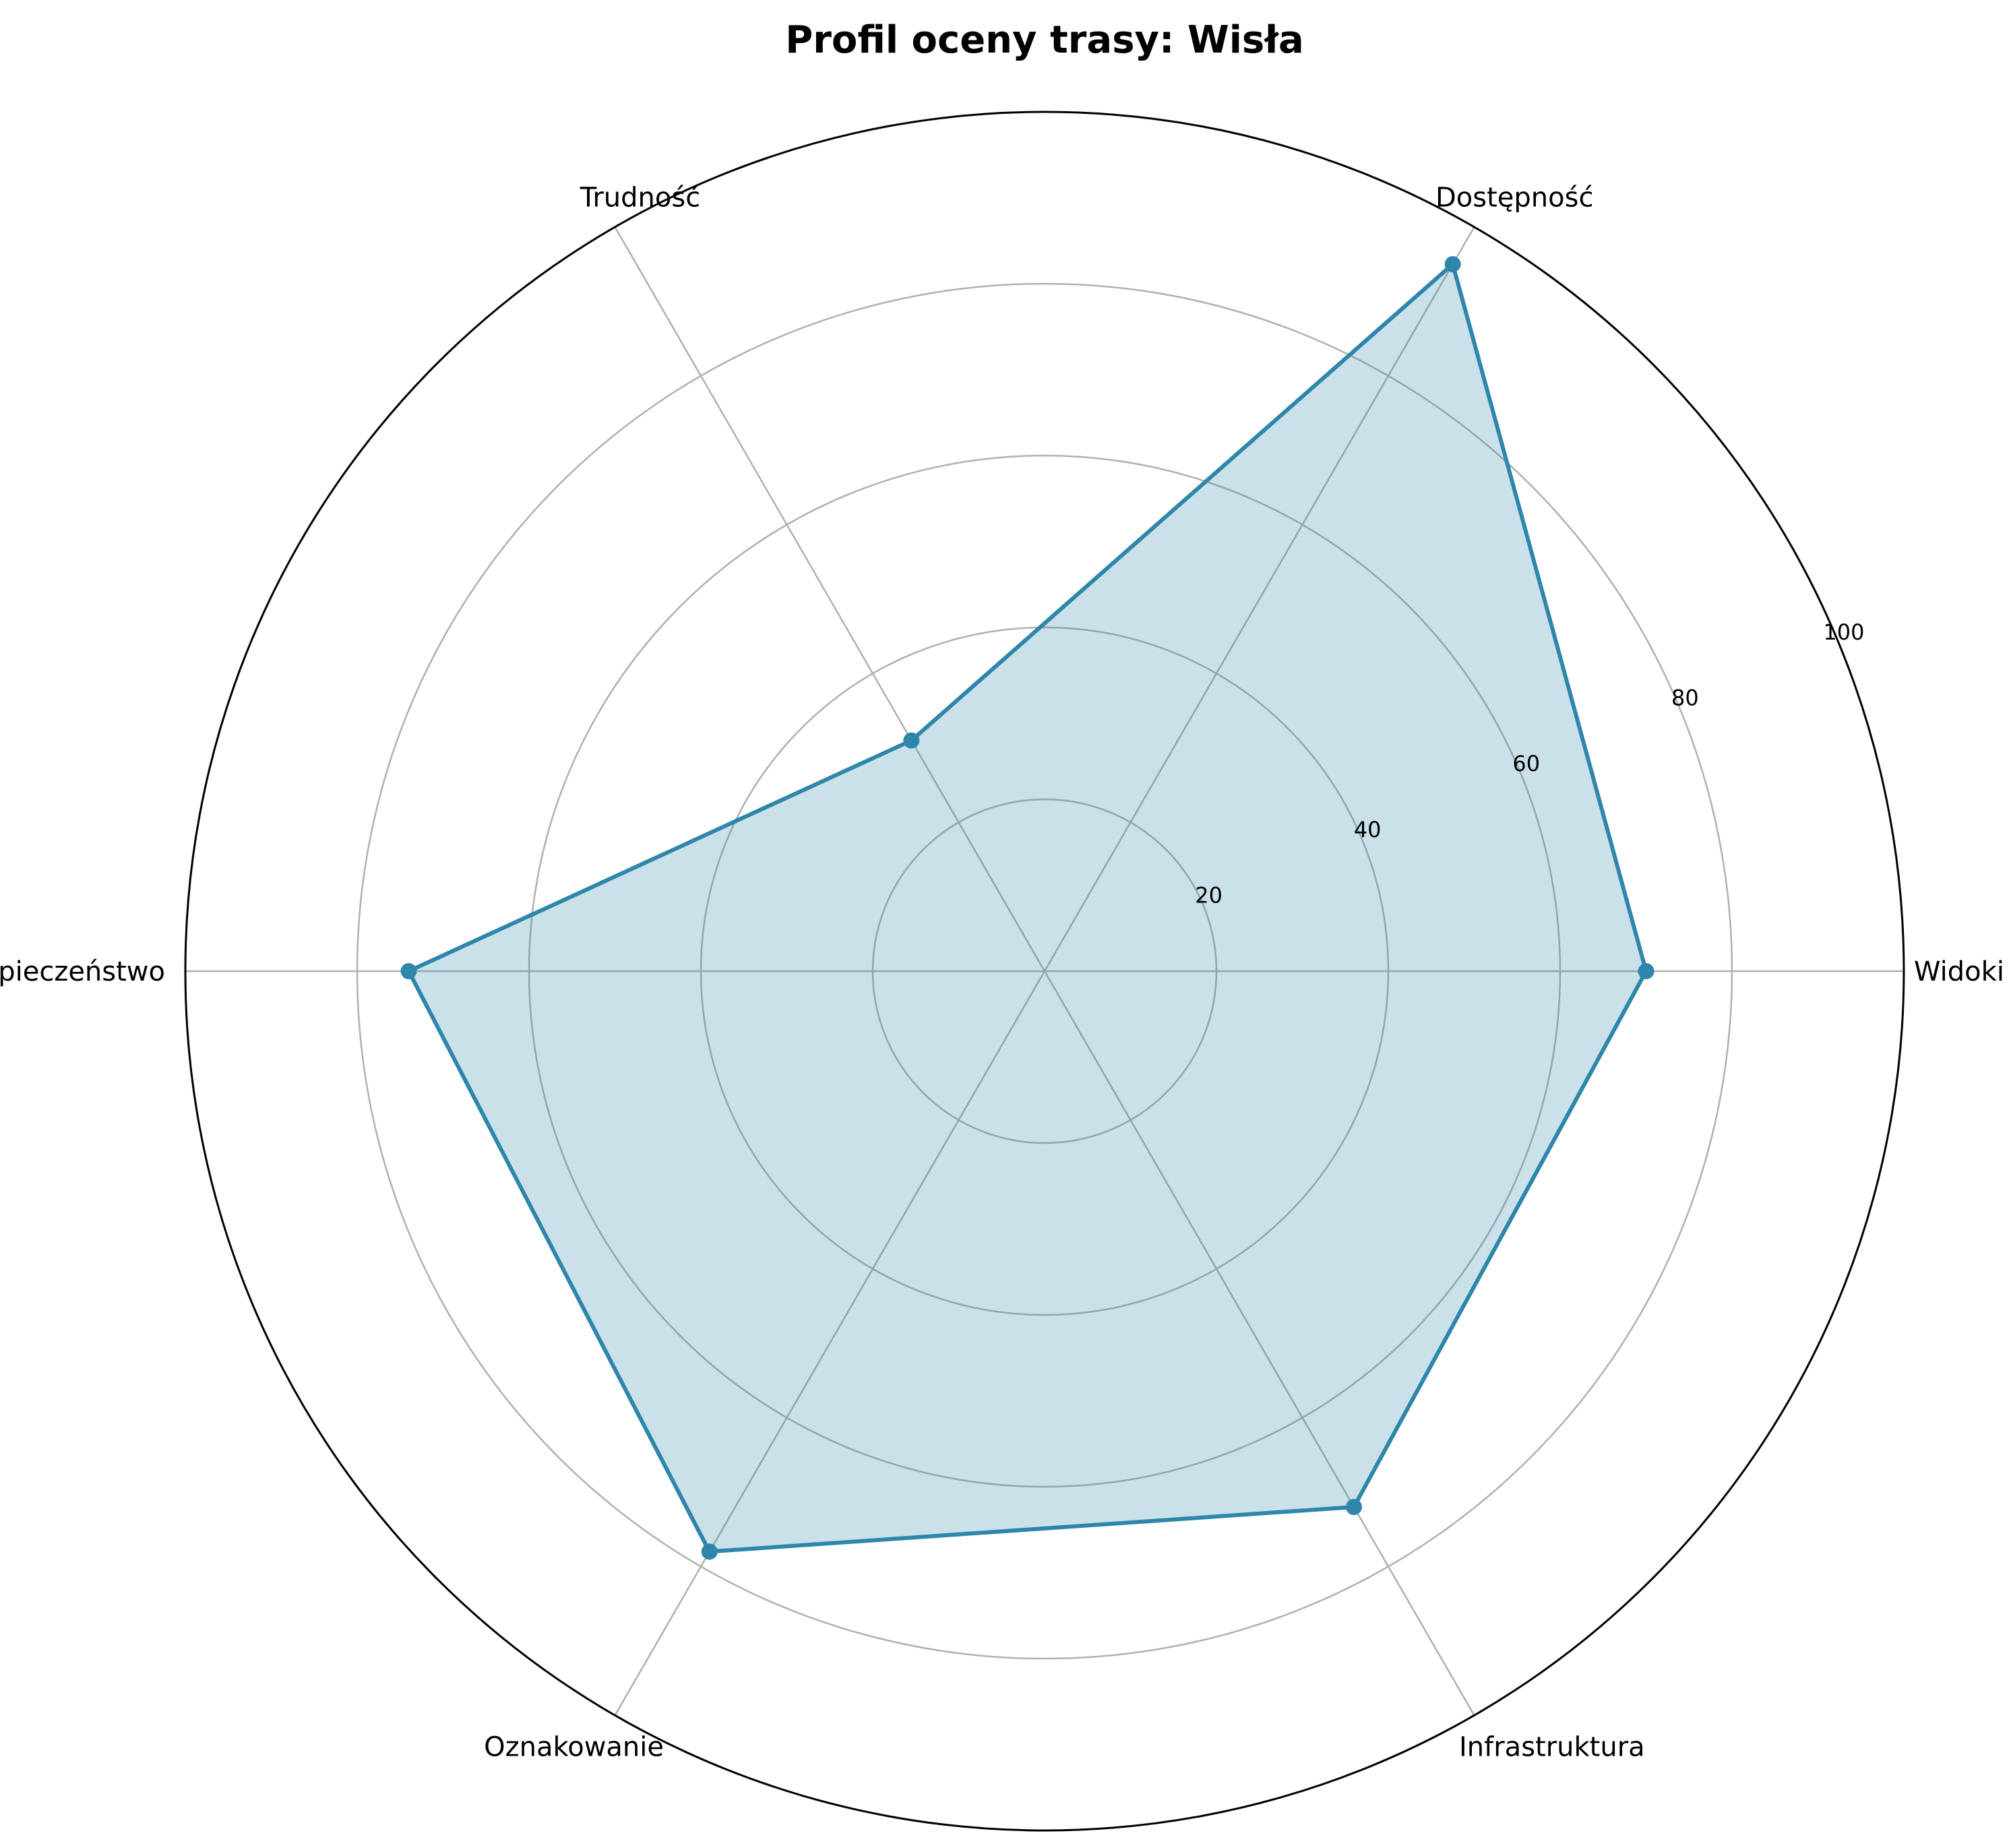  Describe the element at coordinates (408, 971) in the screenshot. I see `data-point-Bezpieczeństwo` at that location.